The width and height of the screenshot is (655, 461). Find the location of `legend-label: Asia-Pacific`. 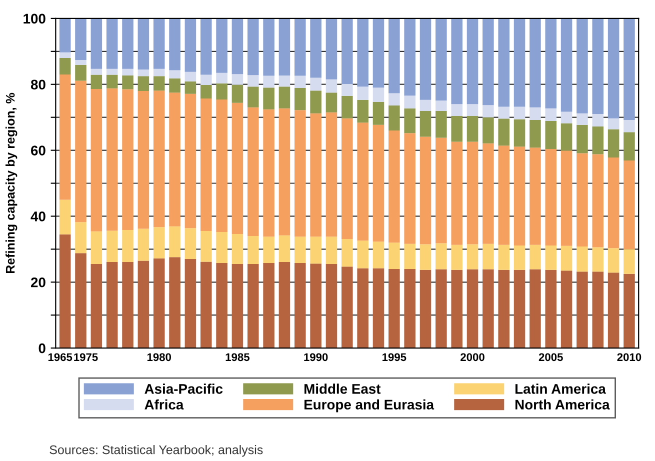

legend-label: Asia-Pacific is located at coordinates (183, 389).